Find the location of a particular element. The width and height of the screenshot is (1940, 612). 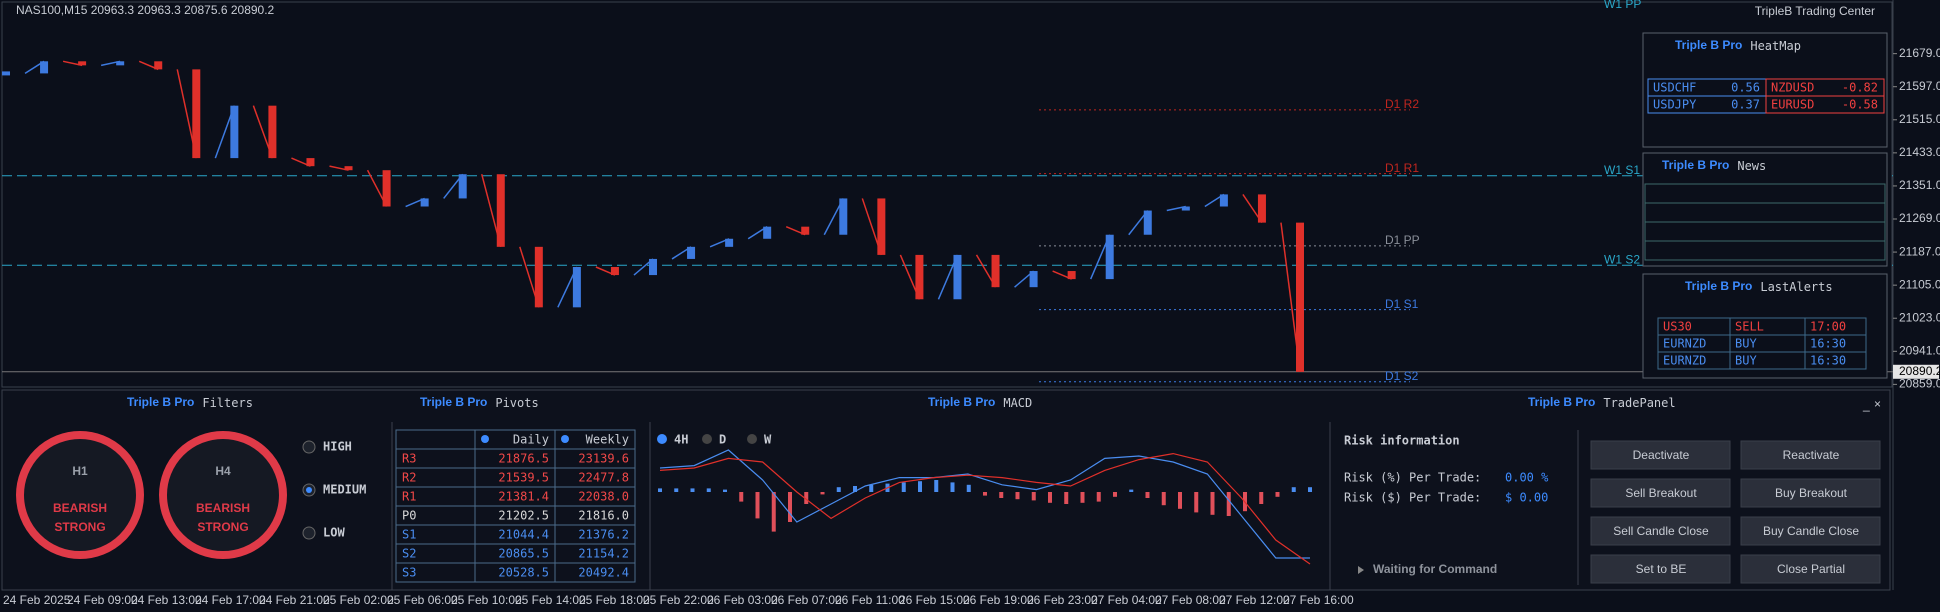

button-label: Sell Candle Close is located at coordinates (1661, 531).